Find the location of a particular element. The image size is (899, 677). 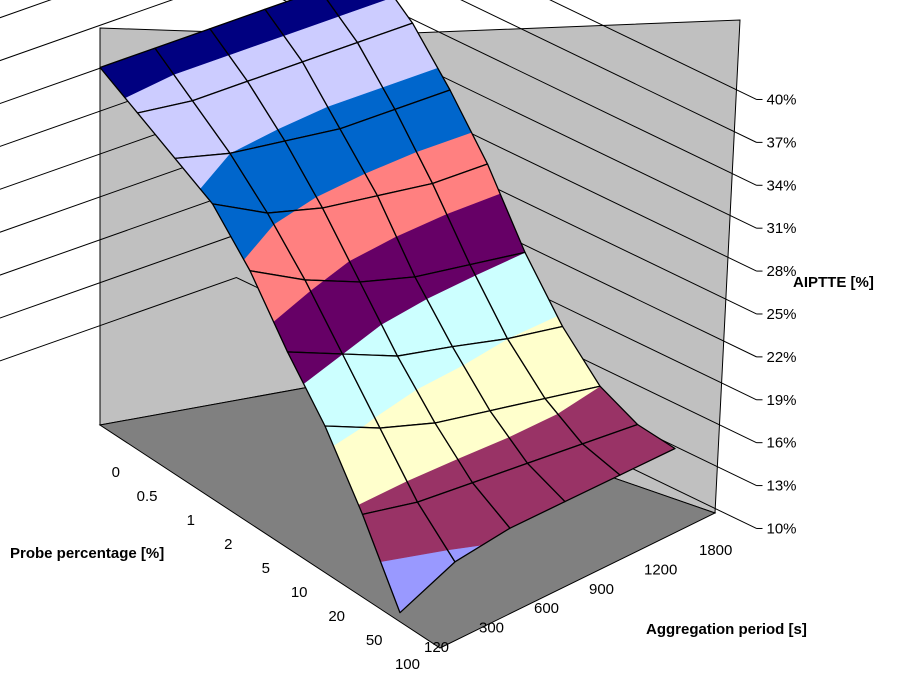

z-tick-label: 31% is located at coordinates (782, 228).